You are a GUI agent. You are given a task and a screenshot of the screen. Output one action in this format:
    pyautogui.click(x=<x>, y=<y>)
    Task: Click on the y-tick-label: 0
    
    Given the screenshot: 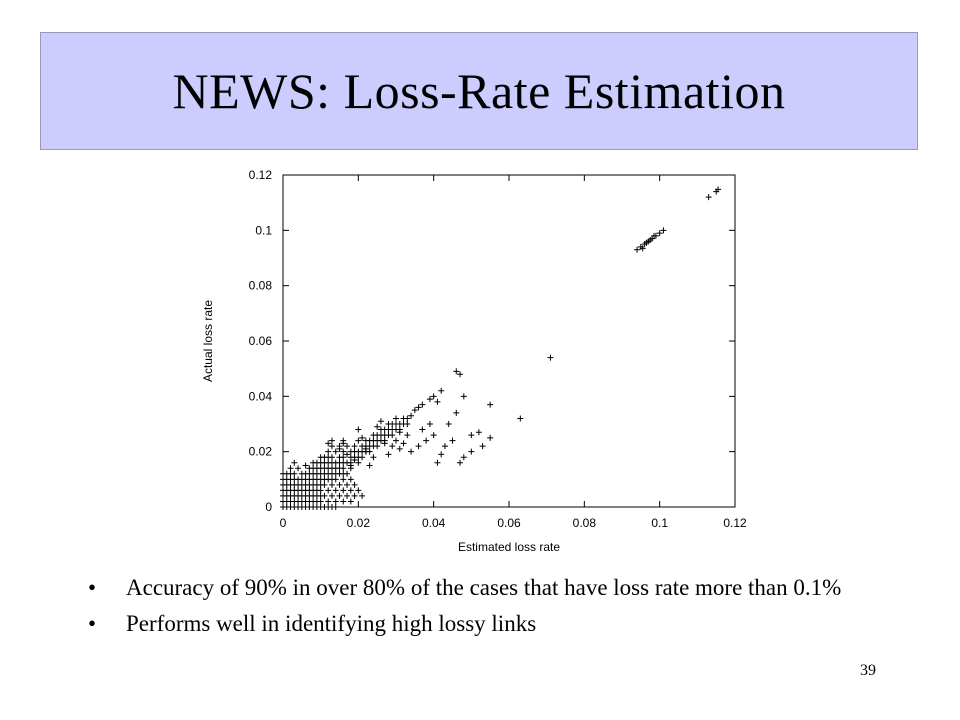 What is the action you would take?
    pyautogui.click(x=268, y=507)
    